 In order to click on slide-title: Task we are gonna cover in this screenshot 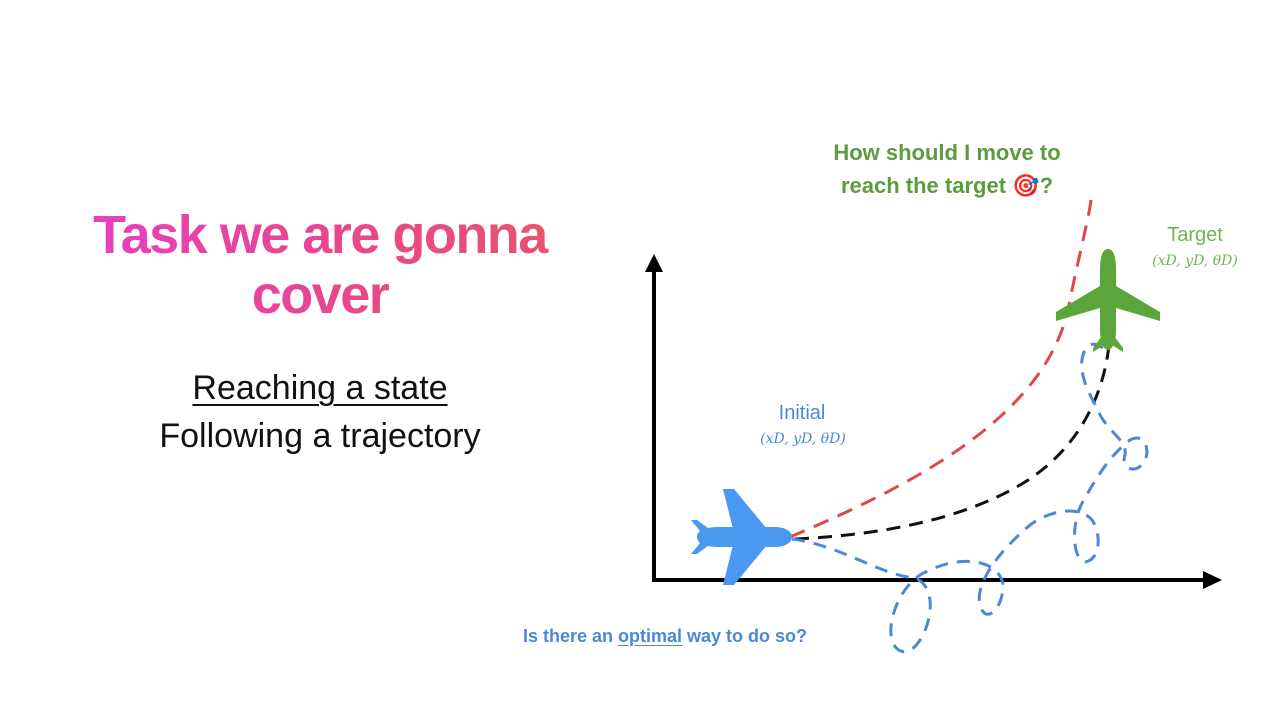, I will do `click(320, 265)`.